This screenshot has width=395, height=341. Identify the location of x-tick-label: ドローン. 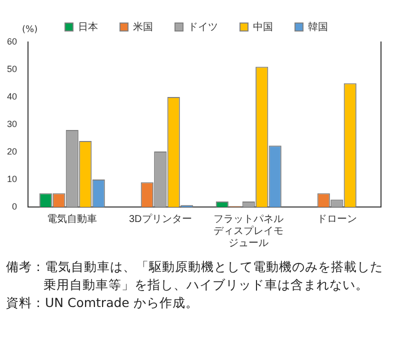
(336, 219).